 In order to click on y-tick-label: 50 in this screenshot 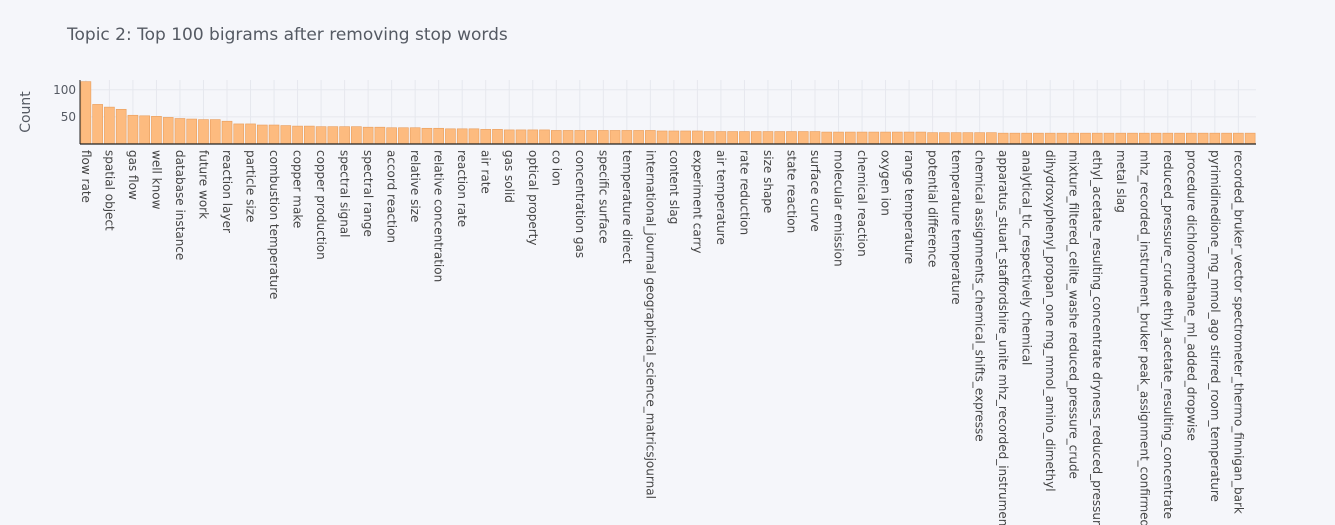, I will do `click(68, 117)`.